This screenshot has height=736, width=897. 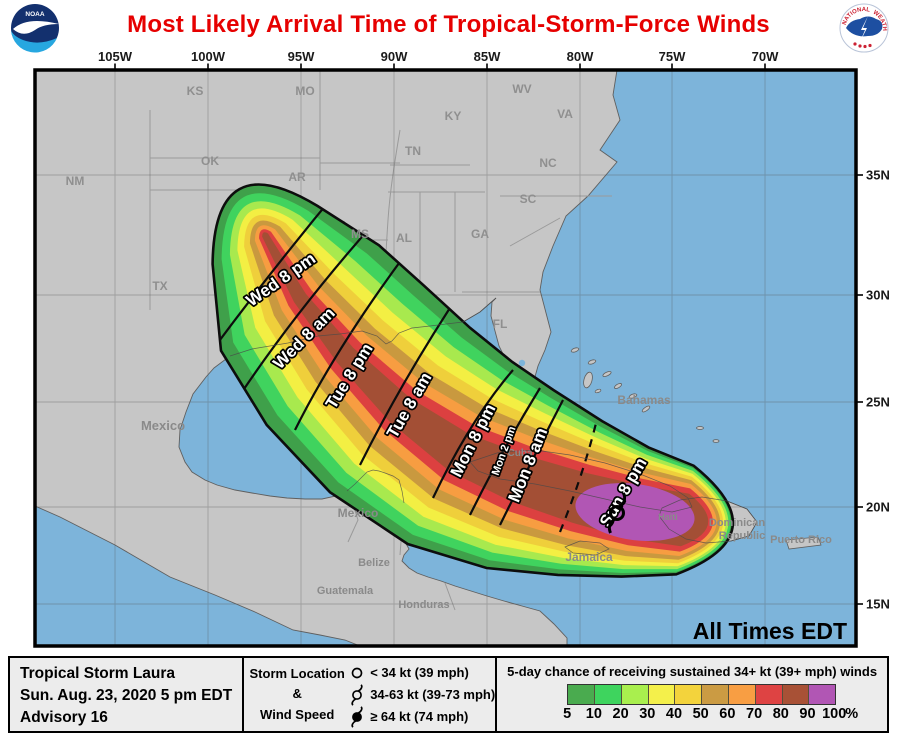 What do you see at coordinates (98, 673) in the screenshot?
I see `storm-name: Tropical Storm Laura` at bounding box center [98, 673].